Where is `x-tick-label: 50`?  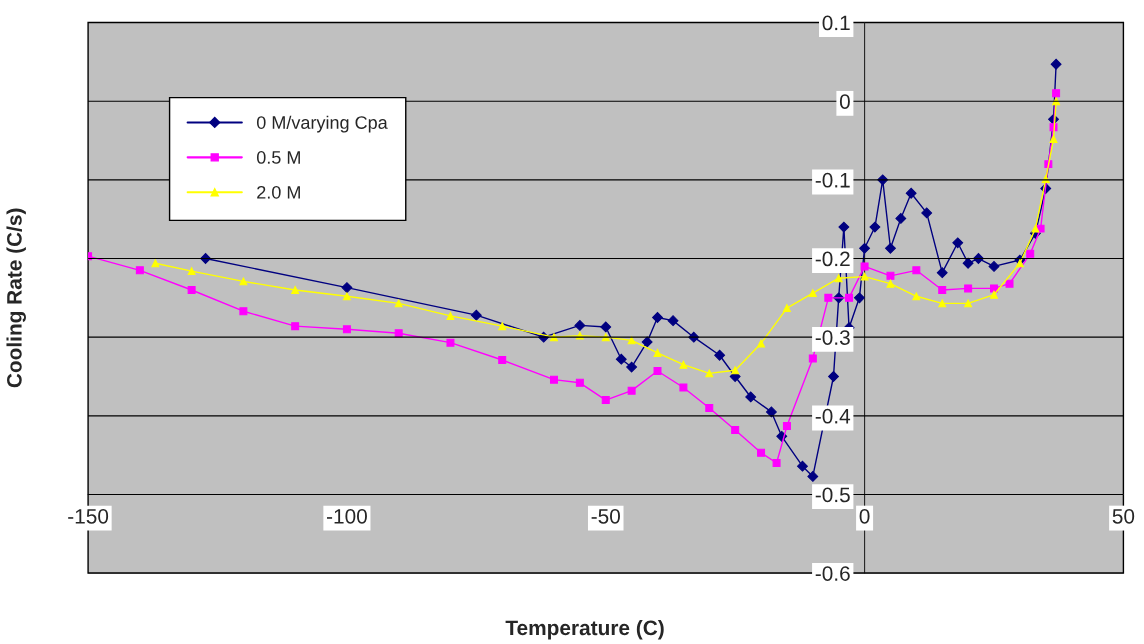
x-tick-label: 50 is located at coordinates (1123, 516).